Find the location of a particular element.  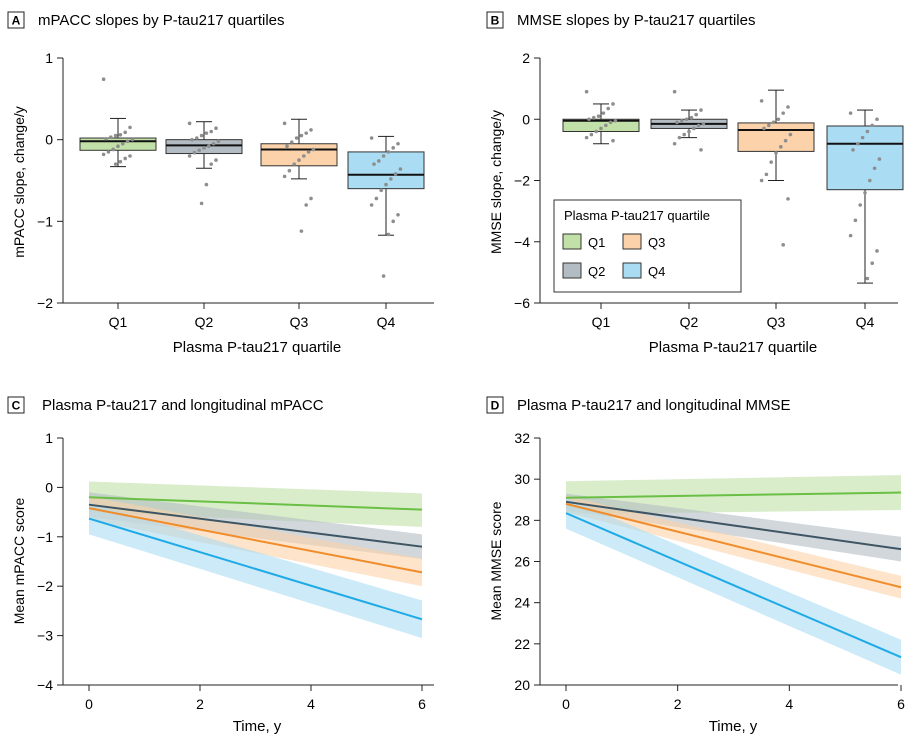

panel-d-ci-band-q3 is located at coordinates (733, 547).